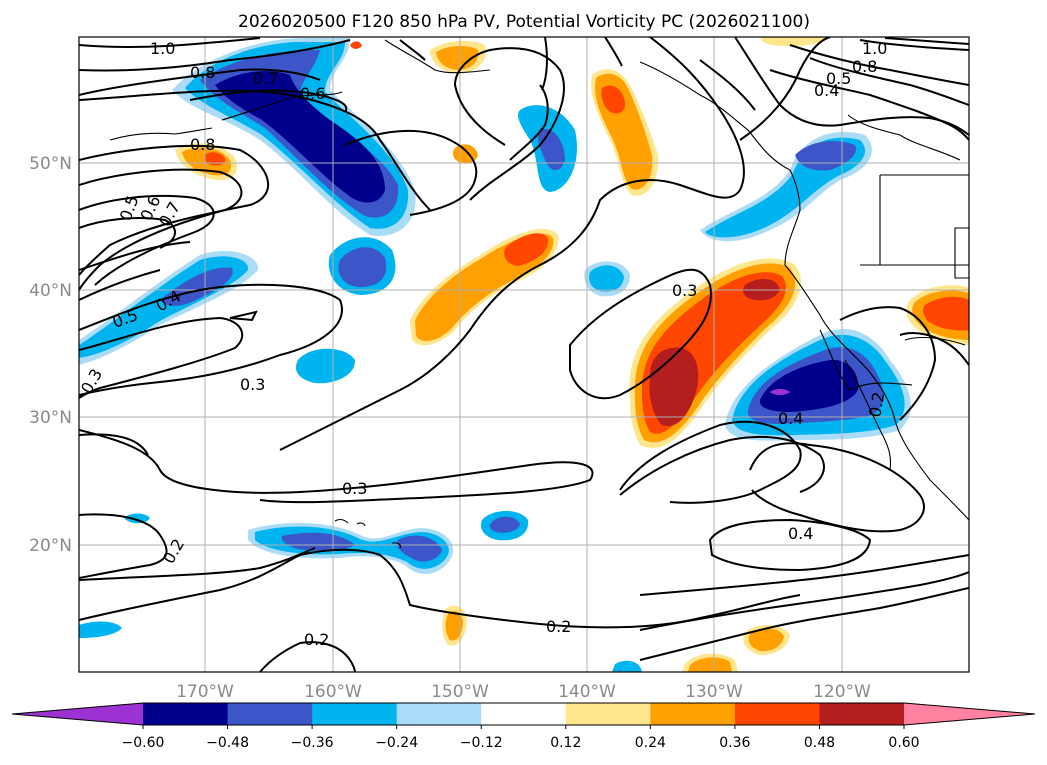  What do you see at coordinates (838, 78) in the screenshot?
I see `contour-label: 0.5` at bounding box center [838, 78].